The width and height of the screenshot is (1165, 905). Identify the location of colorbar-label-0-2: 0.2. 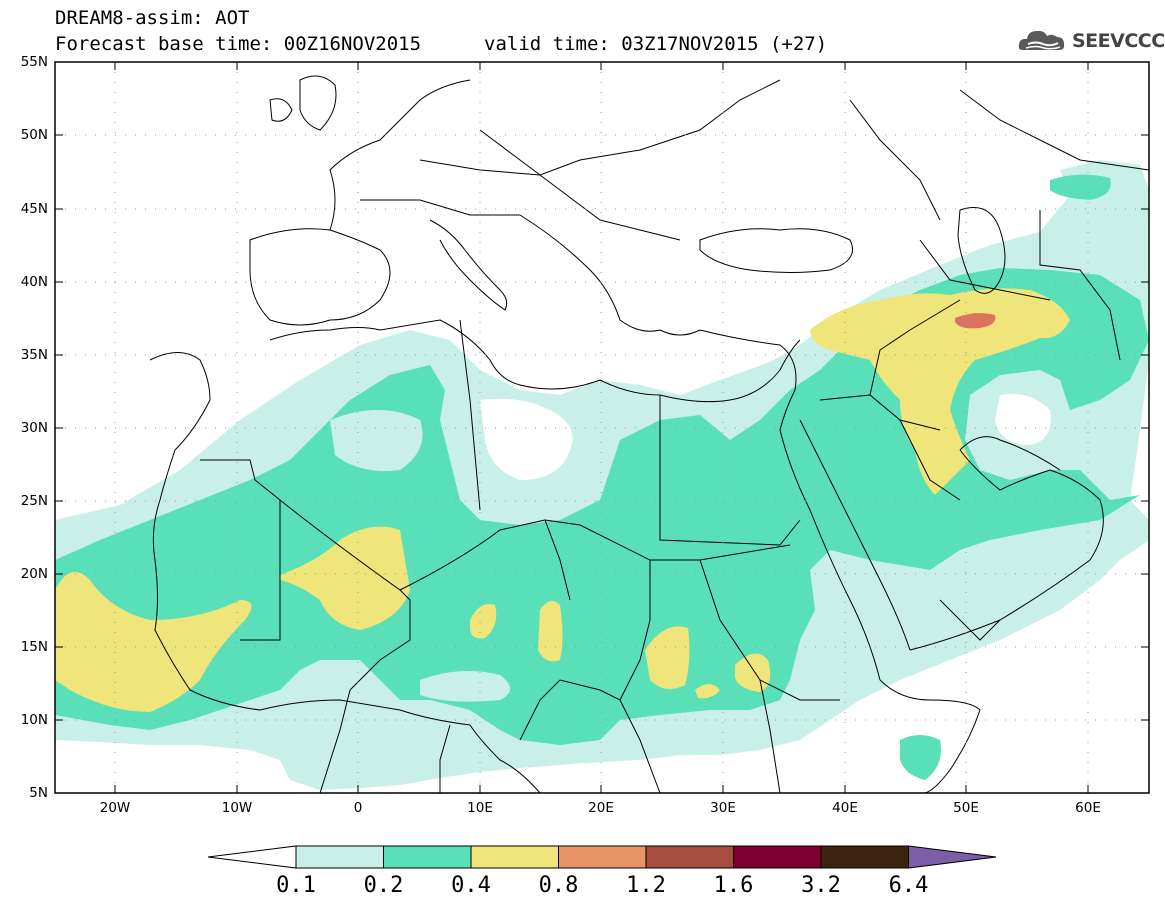
(383, 885).